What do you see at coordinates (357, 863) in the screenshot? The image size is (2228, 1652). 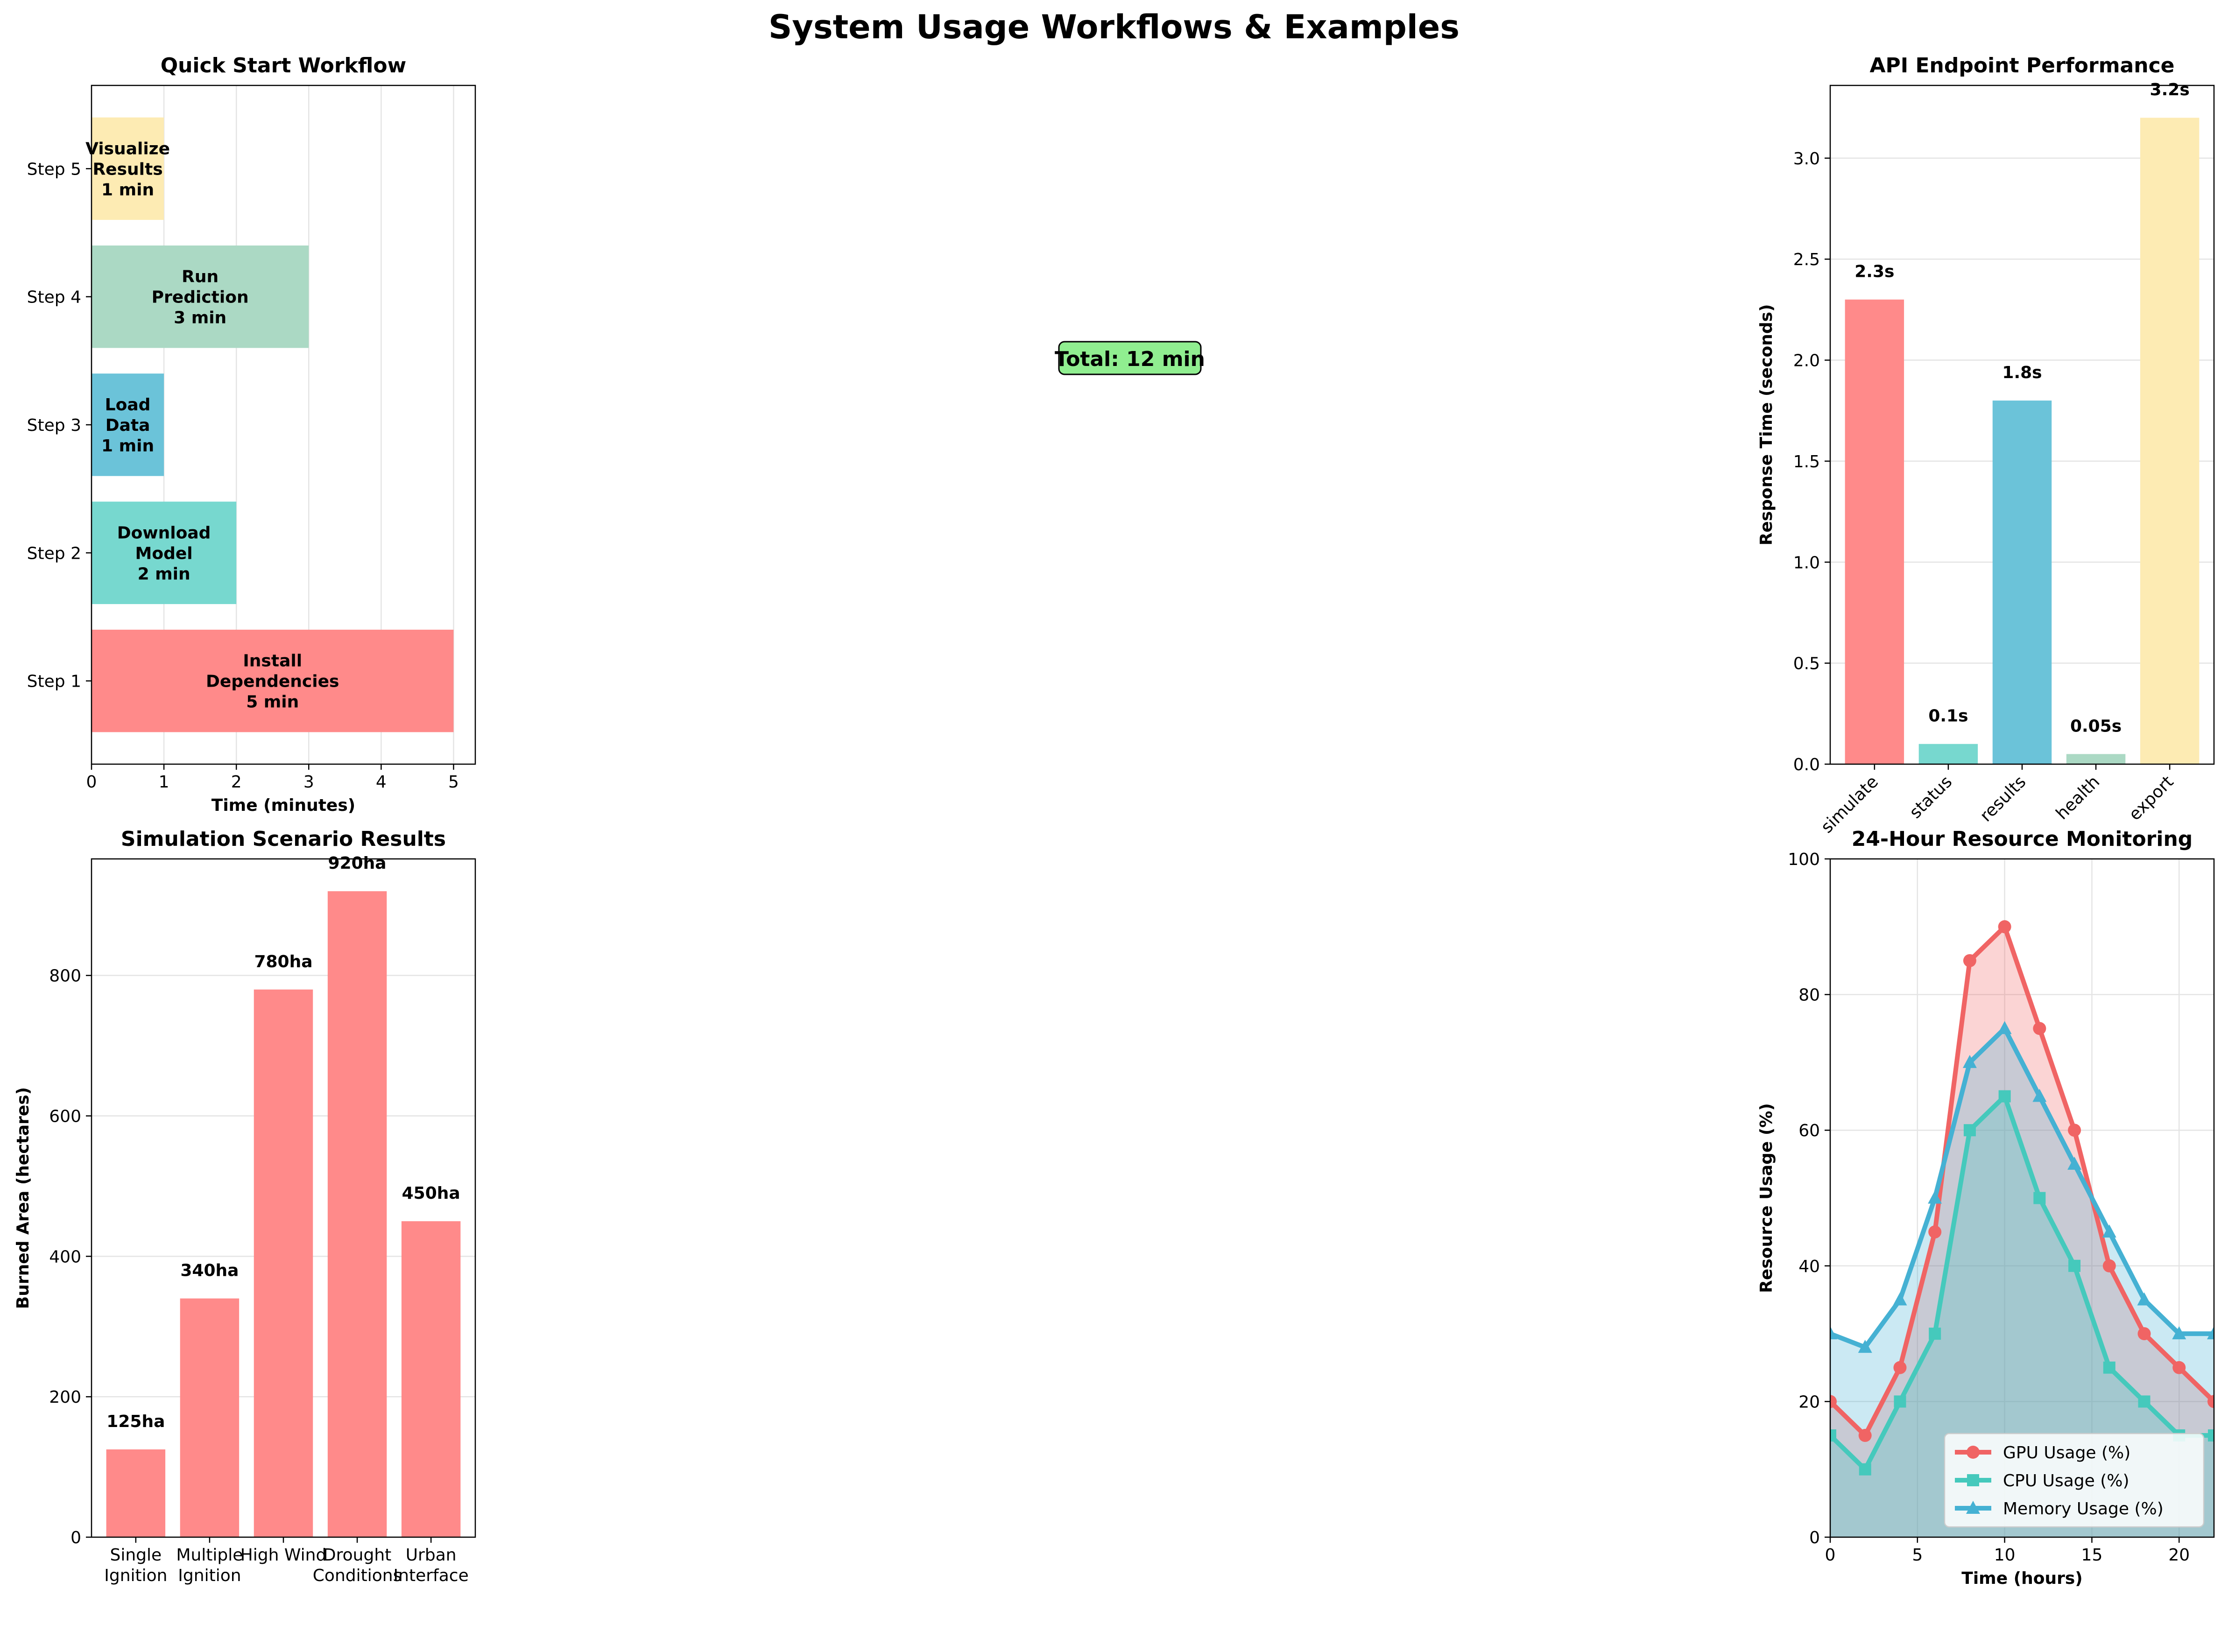 I see `value-label: 920ha` at bounding box center [357, 863].